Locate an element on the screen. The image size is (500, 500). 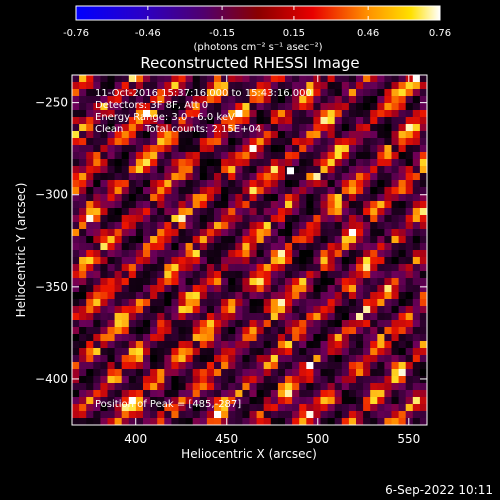
y-tick-label: −300 is located at coordinates (51, 195).